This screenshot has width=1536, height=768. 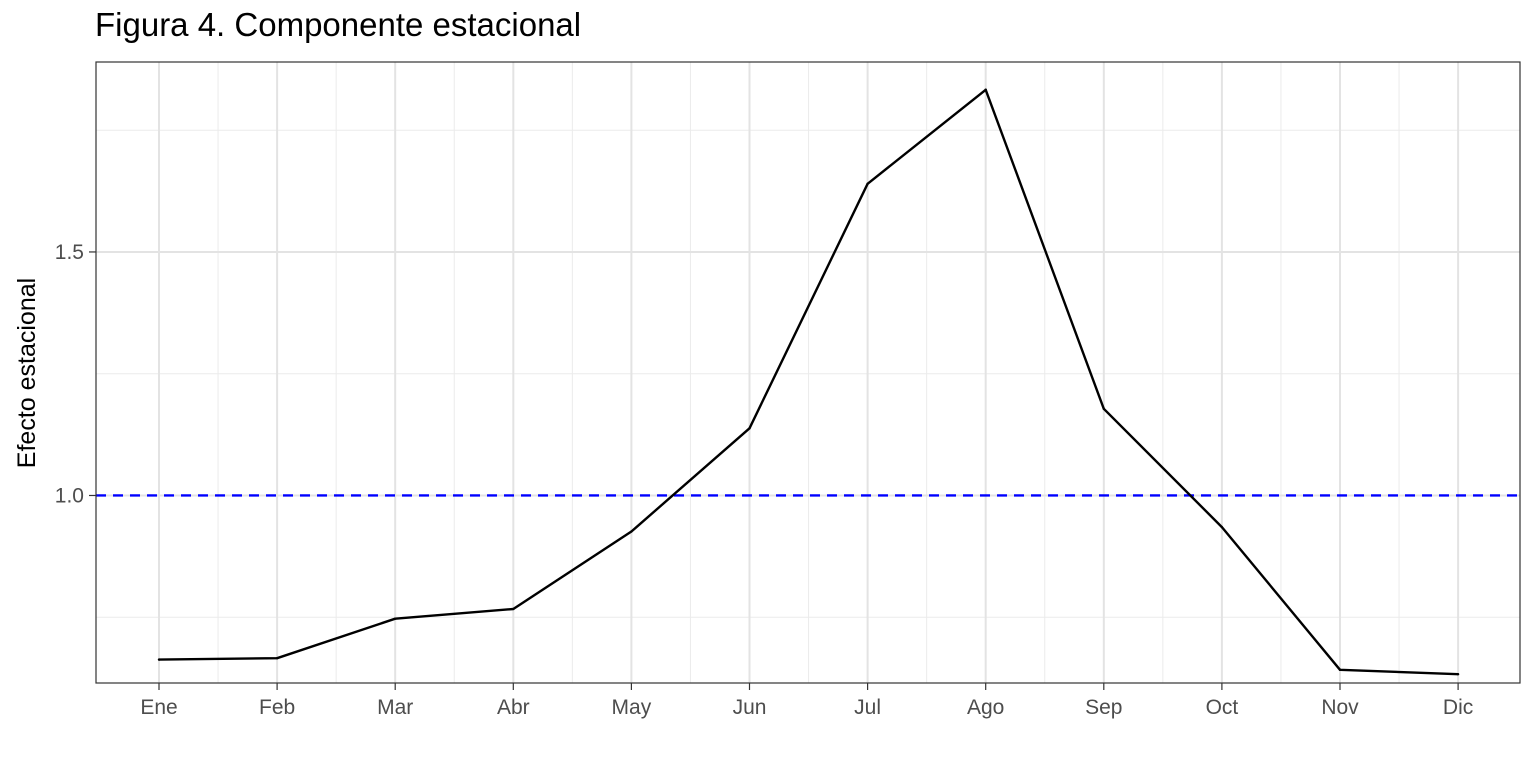 I want to click on x-axis-labels: Ene Feb Mar Abr May Jun Jul Ago Sep Oct Nov Dic, so click(x=806, y=707).